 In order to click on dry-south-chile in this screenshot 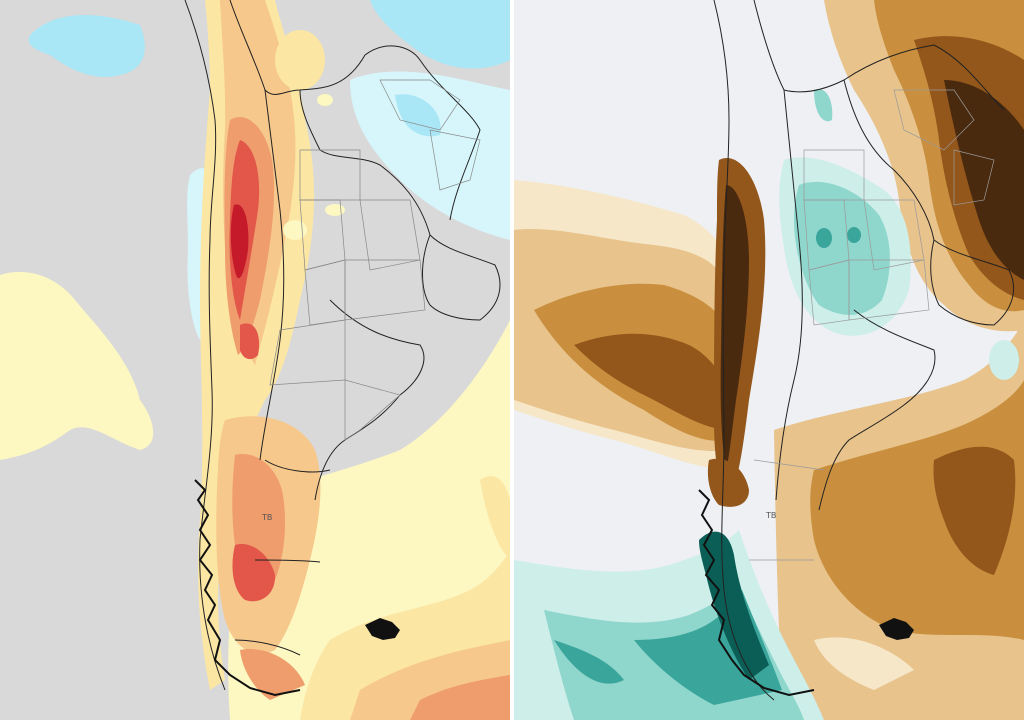, I will do `click(728, 482)`.